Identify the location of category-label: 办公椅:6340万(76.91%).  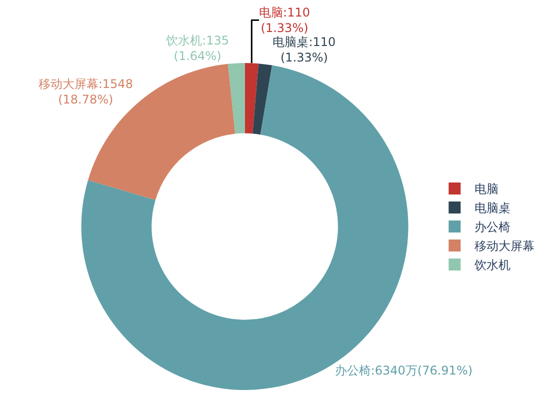
(403, 370).